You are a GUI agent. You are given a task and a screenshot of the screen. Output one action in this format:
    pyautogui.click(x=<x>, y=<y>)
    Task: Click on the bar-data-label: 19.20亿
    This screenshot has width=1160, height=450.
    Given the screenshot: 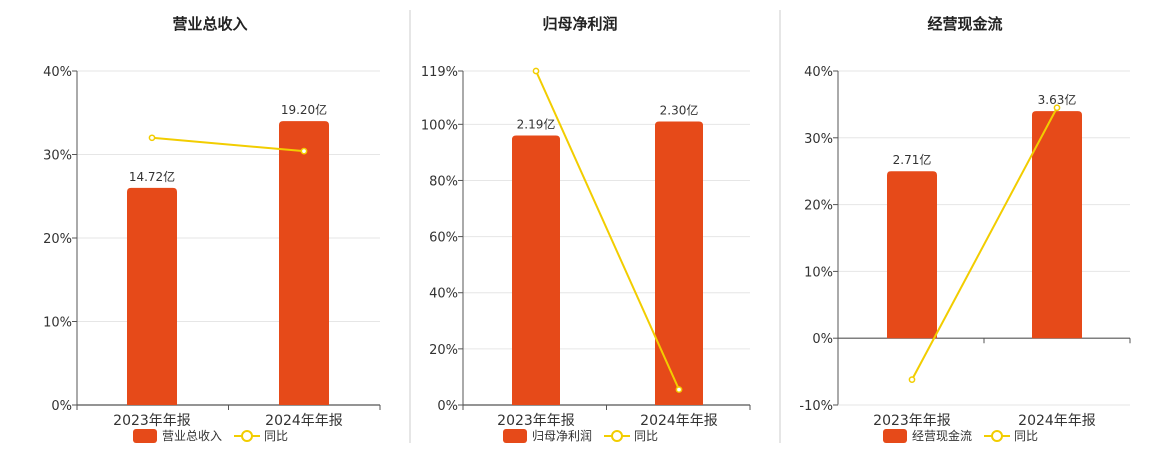 What is the action you would take?
    pyautogui.click(x=304, y=109)
    